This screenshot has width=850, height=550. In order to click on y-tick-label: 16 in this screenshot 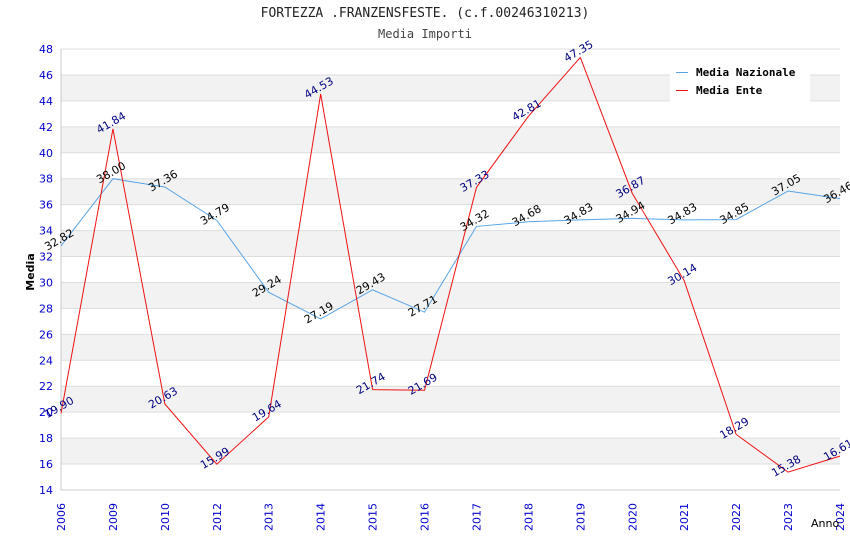, I will do `click(46, 464)`.